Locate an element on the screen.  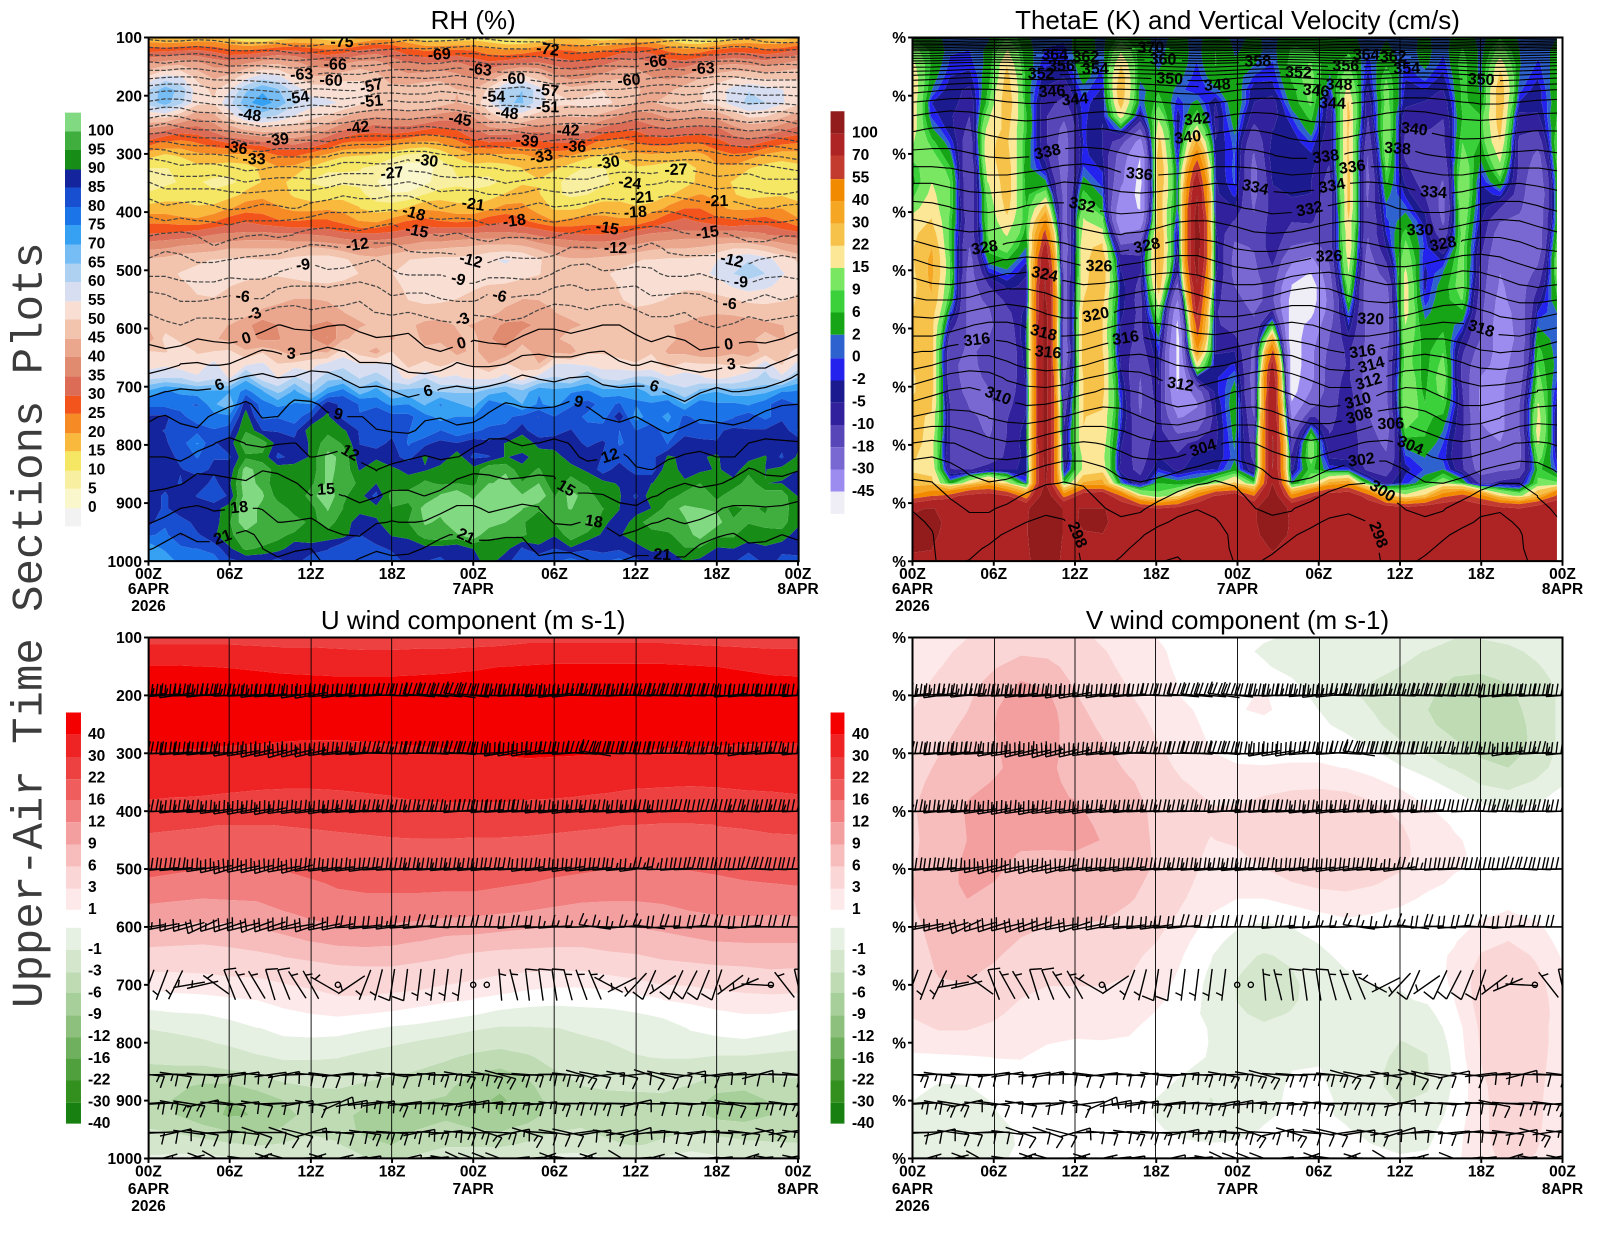
svg-text: 1 is located at coordinates (856, 909).